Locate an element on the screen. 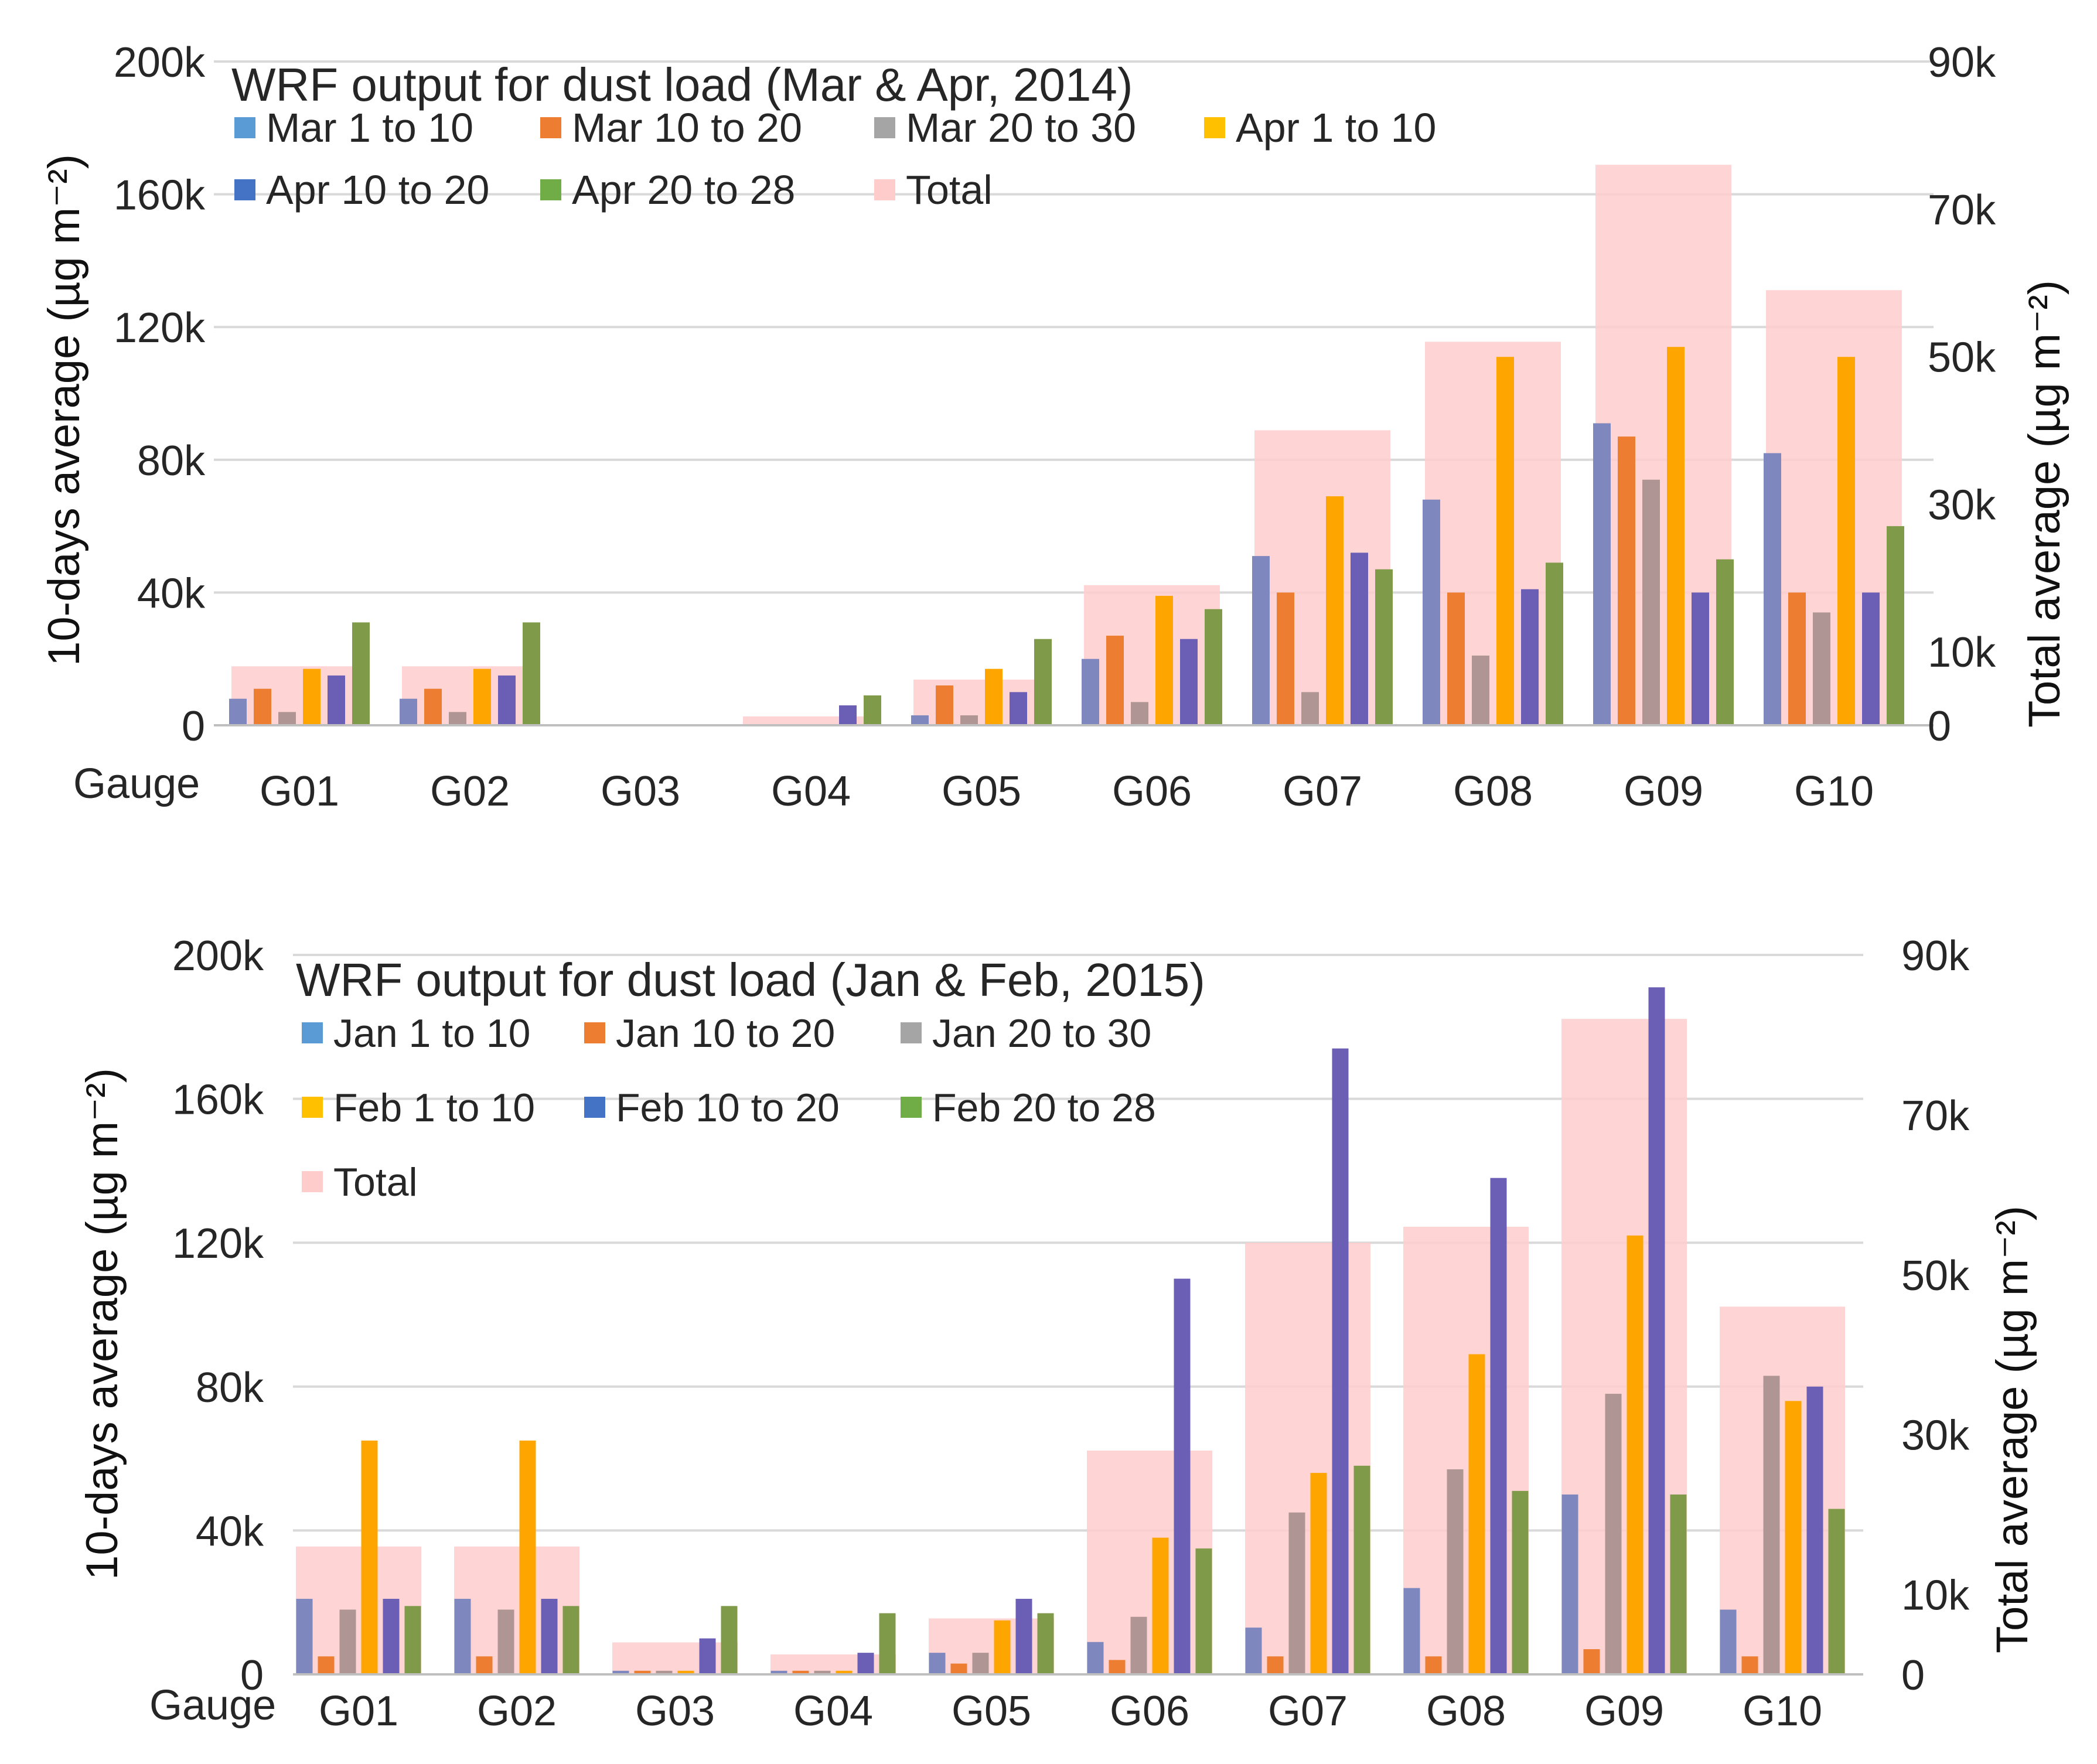 This screenshot has height=1764, width=2097. legend-label: Mar 1 to 10 is located at coordinates (369, 128).